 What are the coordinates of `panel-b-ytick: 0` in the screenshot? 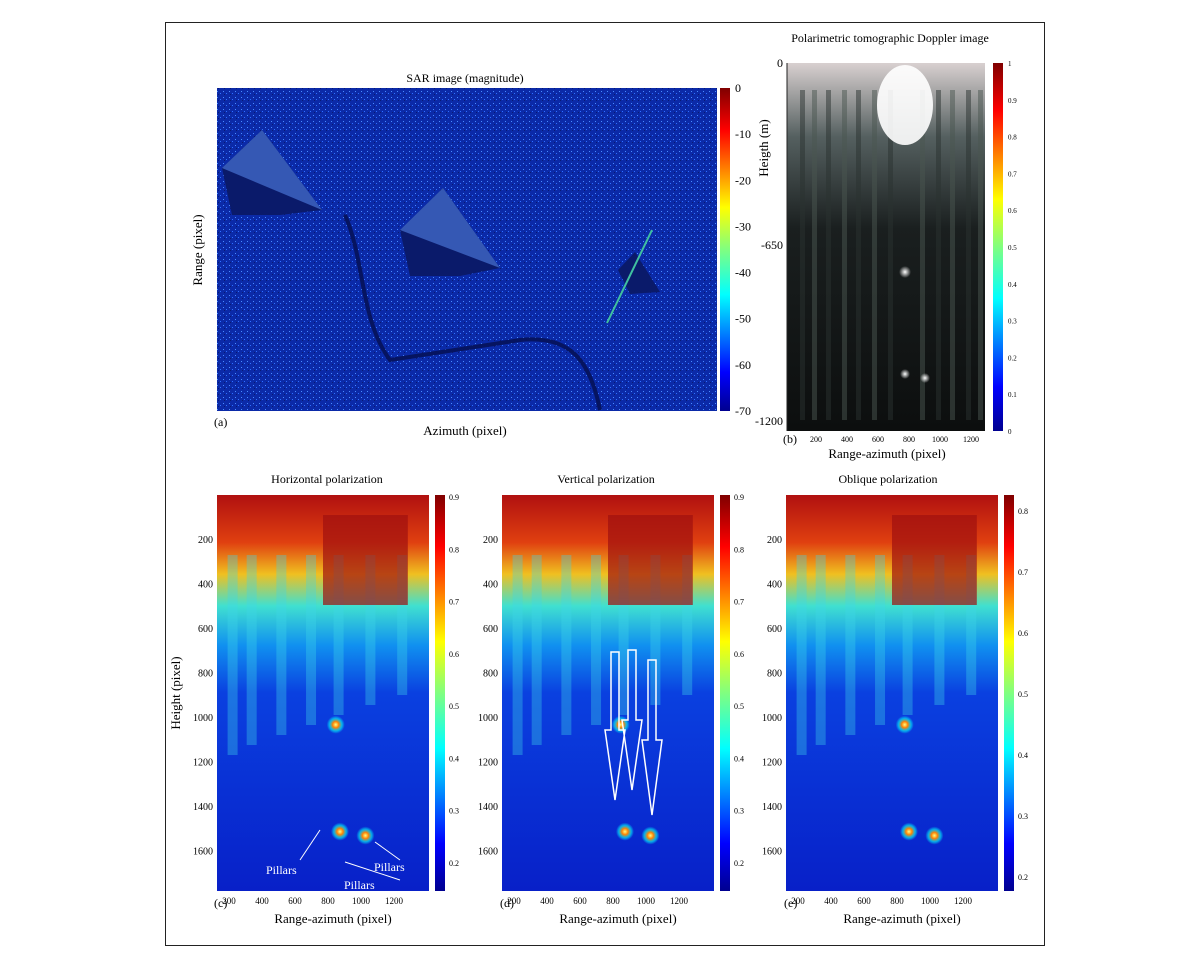 It's located at (780, 63).